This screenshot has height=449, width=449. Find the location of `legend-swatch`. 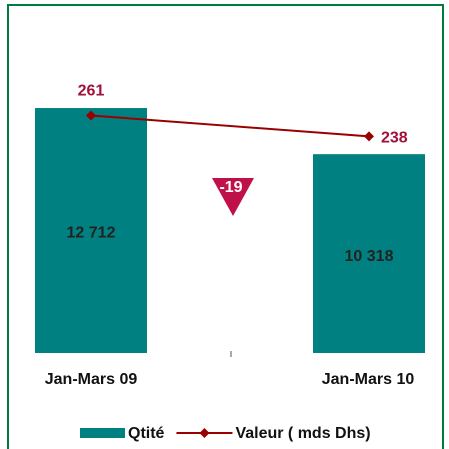

legend-swatch is located at coordinates (102, 433).